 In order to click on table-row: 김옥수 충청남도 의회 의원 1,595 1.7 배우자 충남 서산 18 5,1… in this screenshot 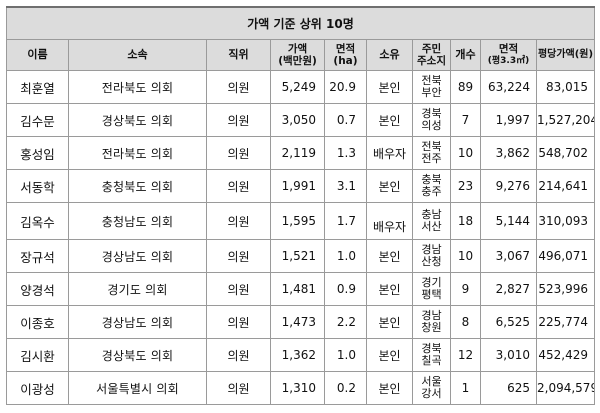, I will do `click(301, 221)`.